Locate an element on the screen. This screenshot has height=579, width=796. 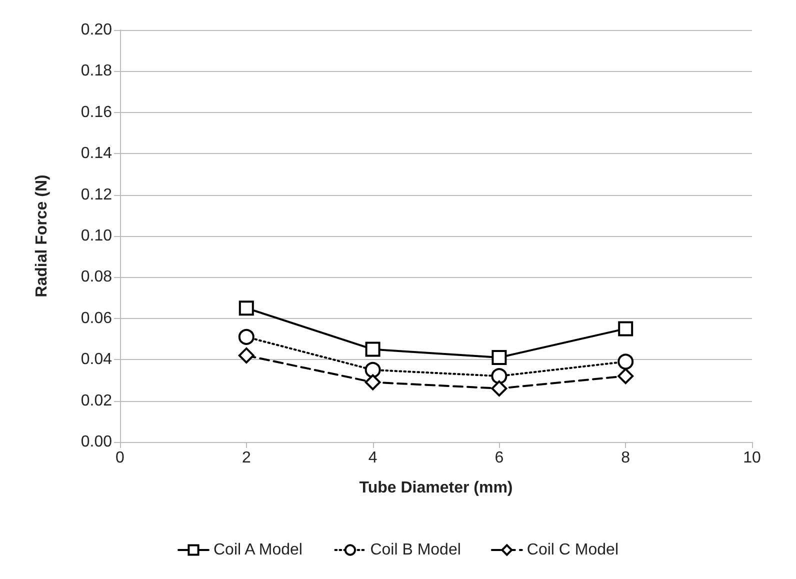
legend-label: Coil B Model is located at coordinates (415, 550).